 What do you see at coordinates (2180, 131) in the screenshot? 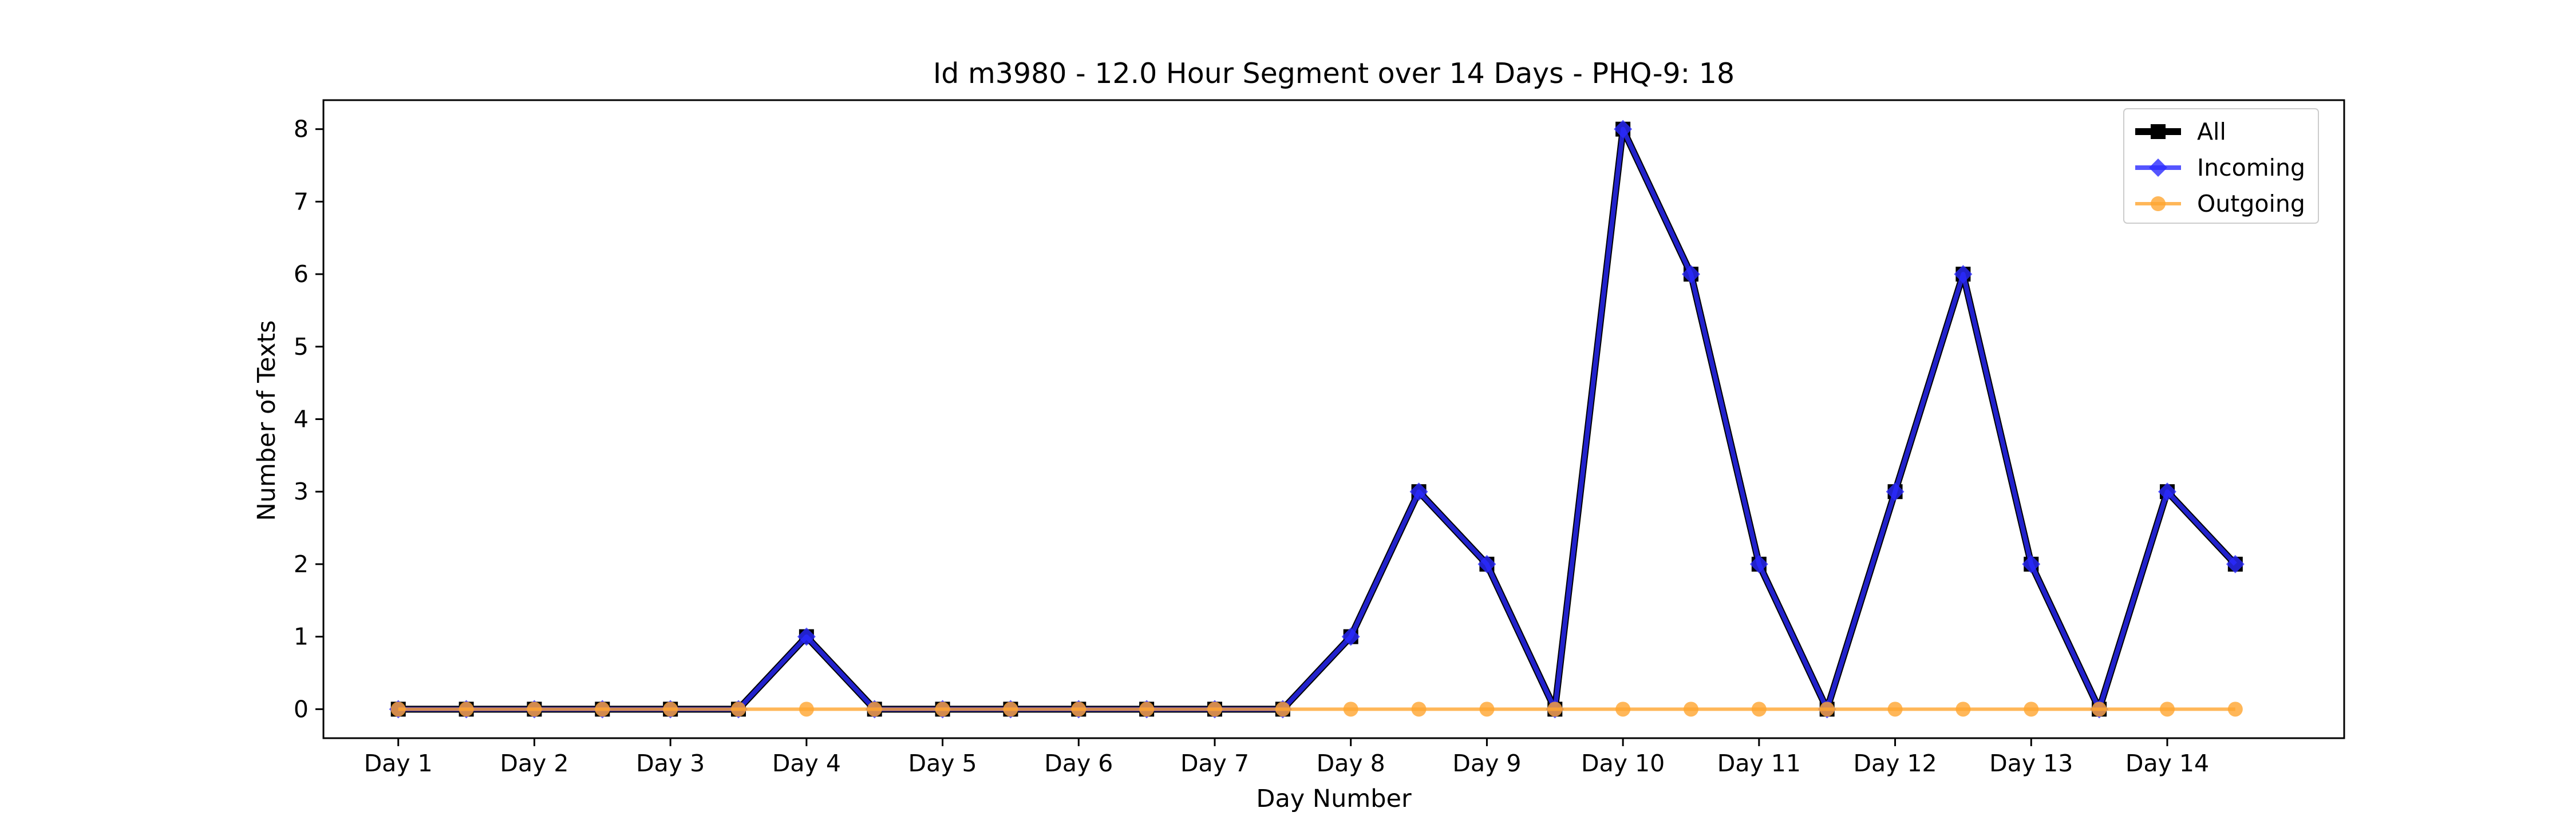
I see `legend-item-all: All` at bounding box center [2180, 131].